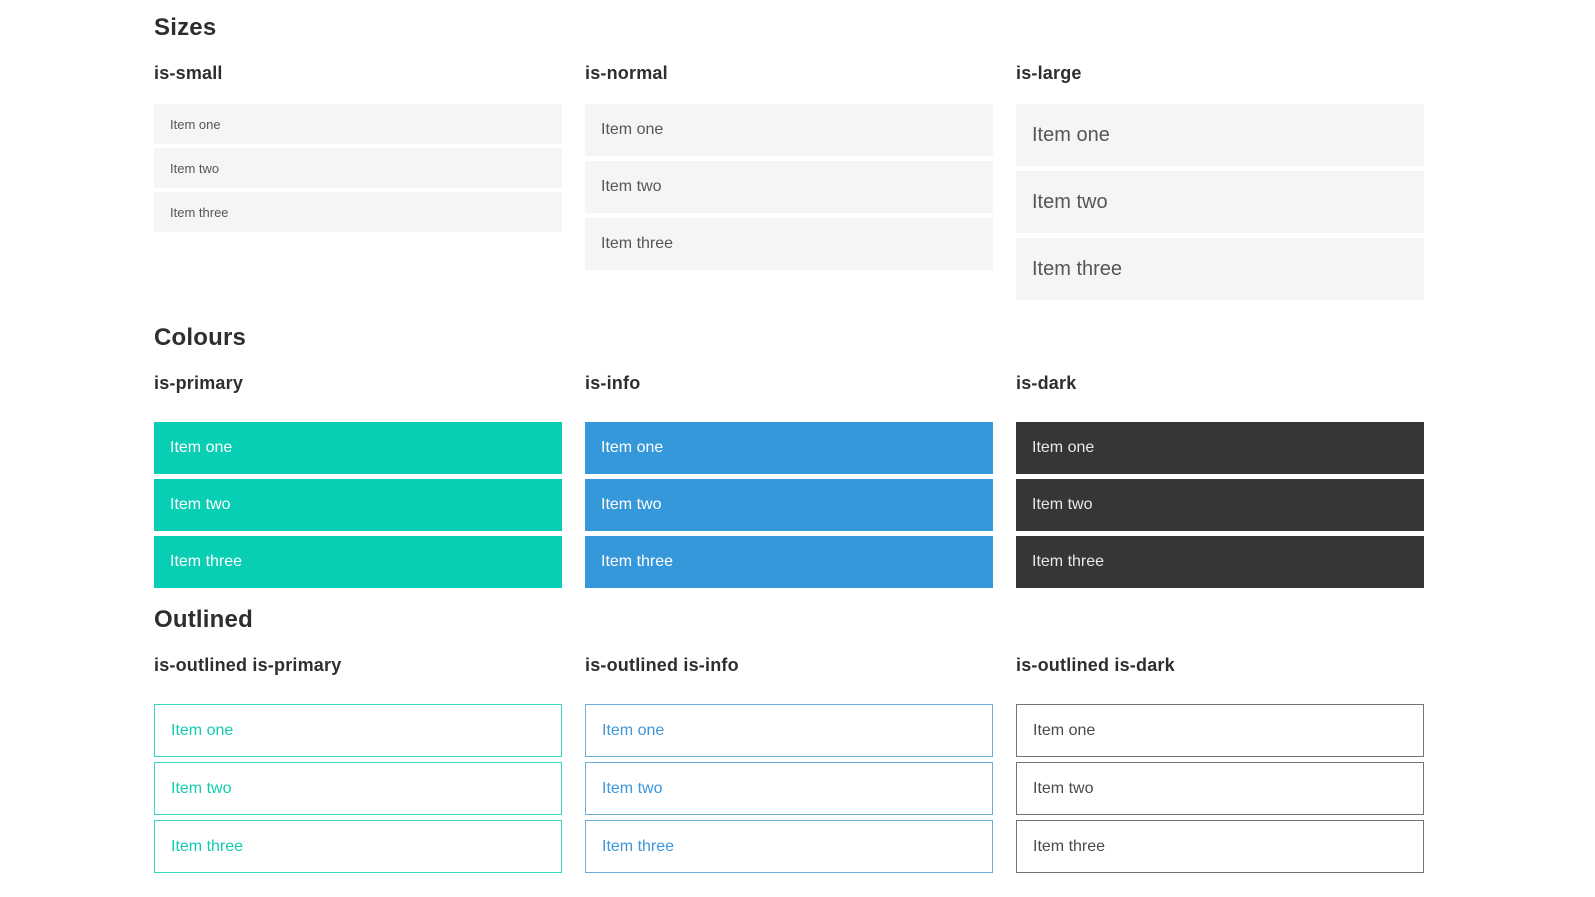  I want to click on variant-label-outlined-info: is-outlined is-info, so click(662, 665).